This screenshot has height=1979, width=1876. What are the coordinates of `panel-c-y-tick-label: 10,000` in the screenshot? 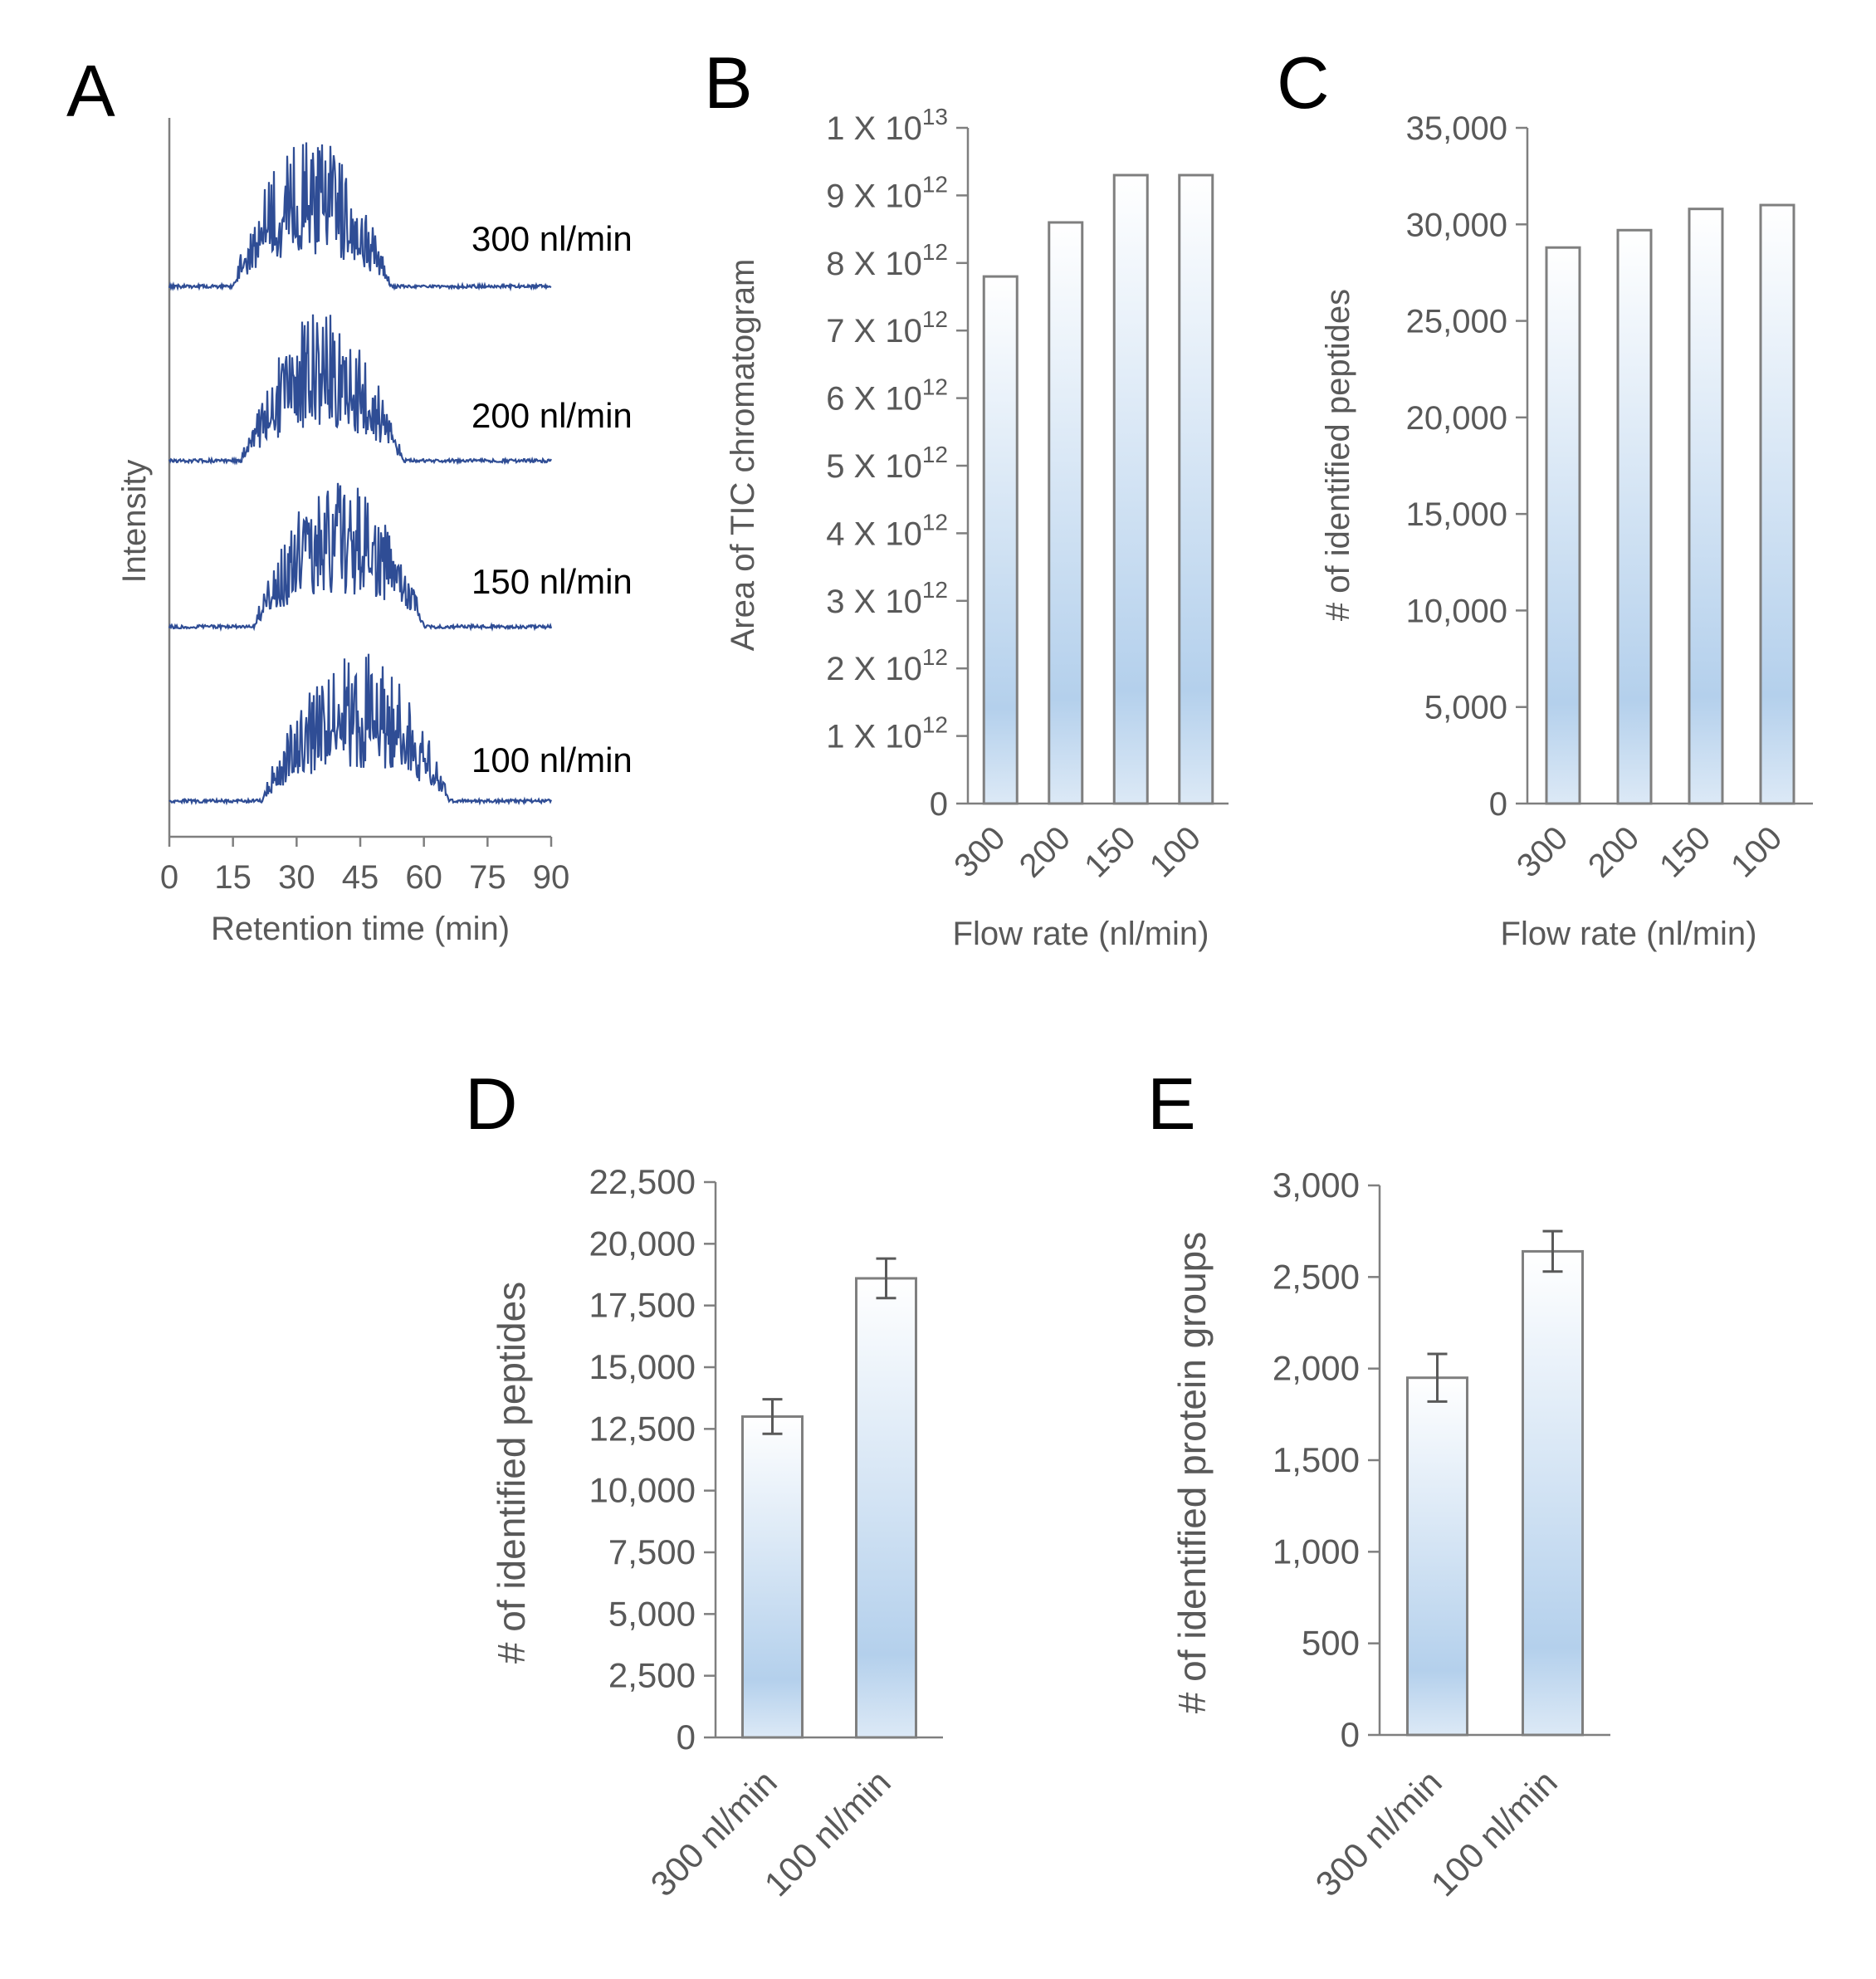 It's located at (1456, 611).